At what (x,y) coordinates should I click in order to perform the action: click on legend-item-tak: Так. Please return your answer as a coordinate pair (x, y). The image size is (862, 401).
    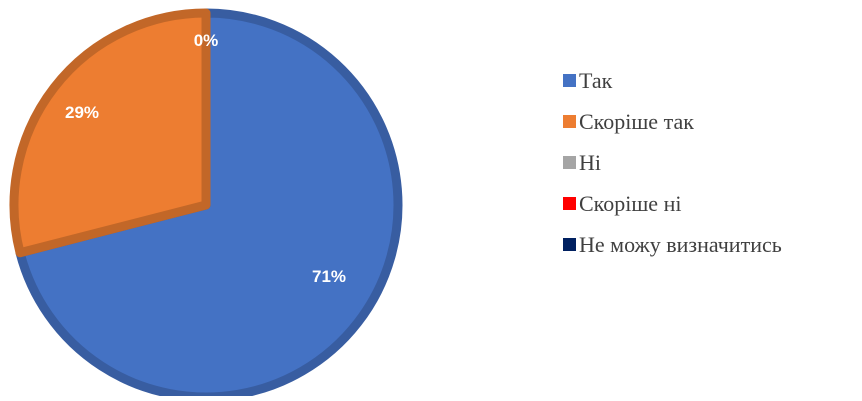
    Looking at the image, I should click on (672, 80).